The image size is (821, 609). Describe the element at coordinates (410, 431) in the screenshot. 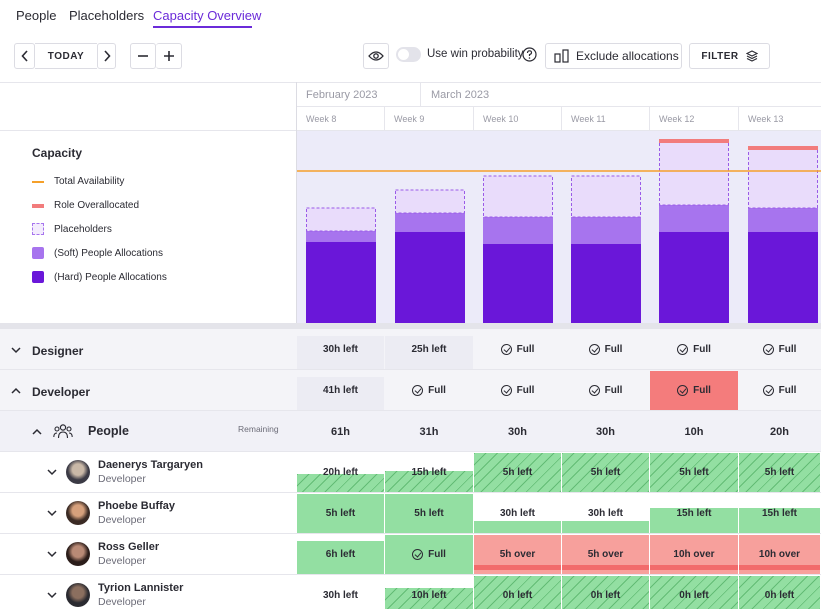

I see `people-group-row` at that location.